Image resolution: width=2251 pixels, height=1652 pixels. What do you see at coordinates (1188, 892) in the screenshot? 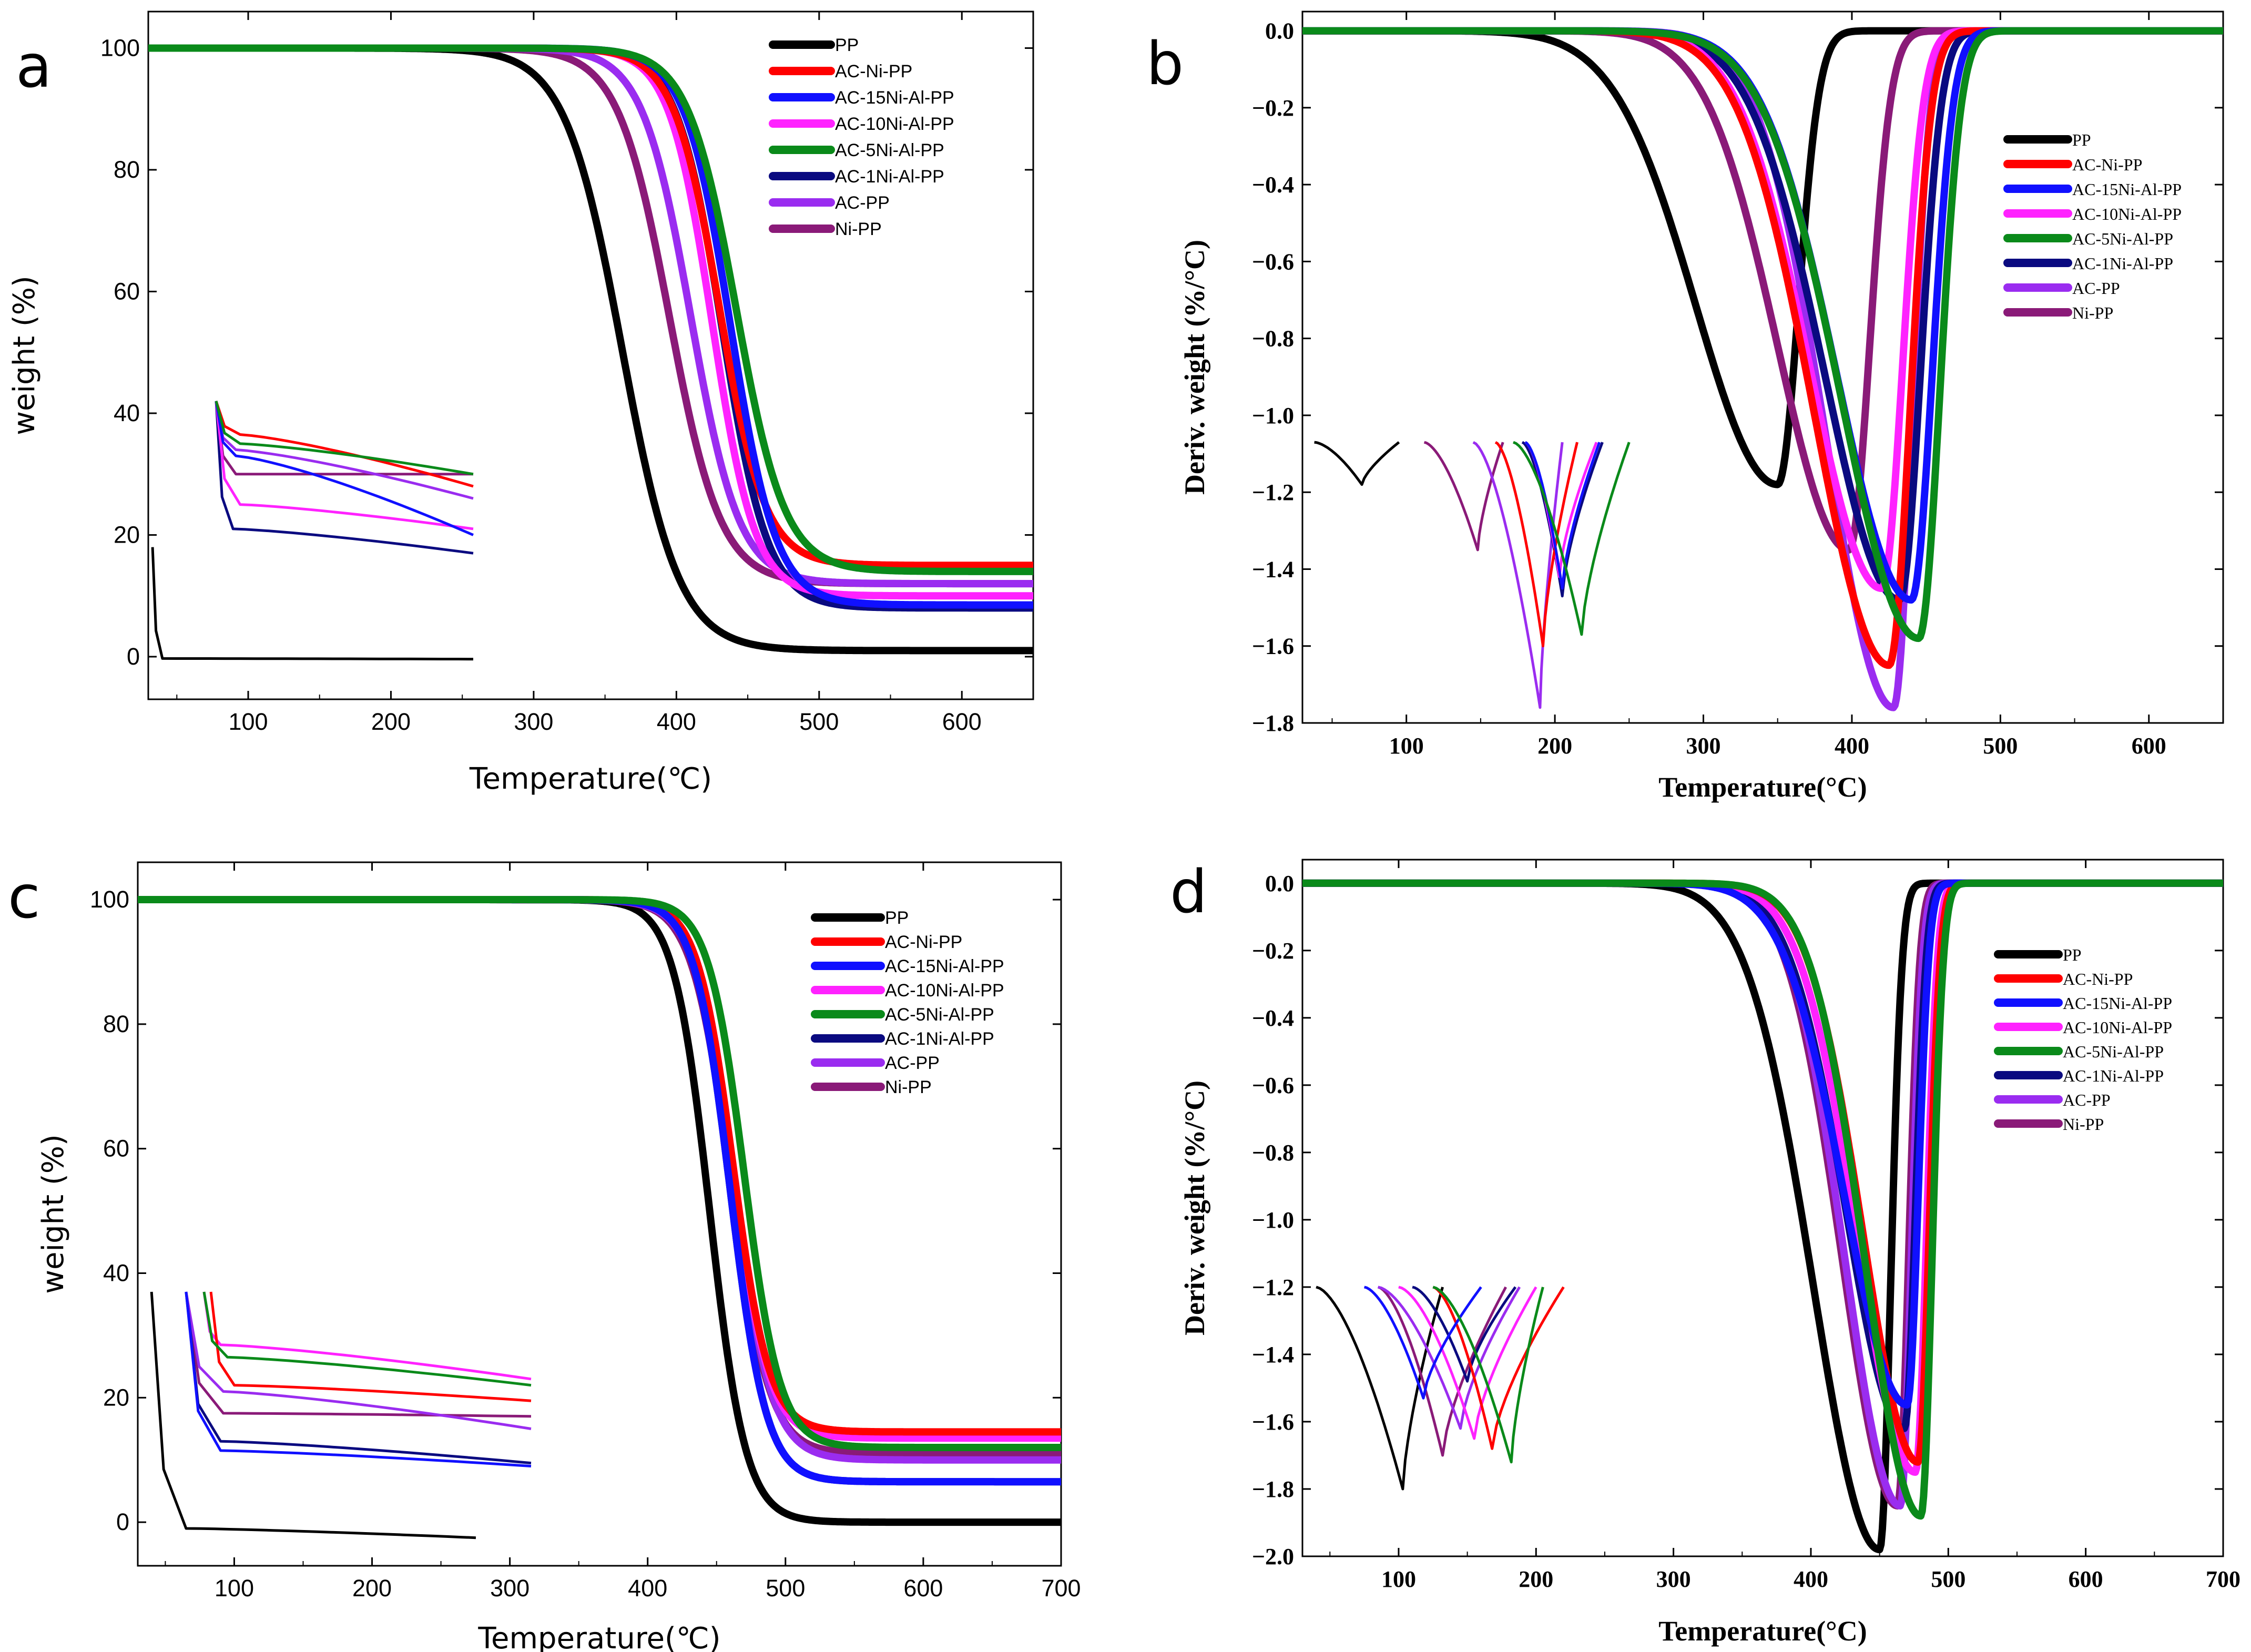
I see `panel-letter: d` at bounding box center [1188, 892].